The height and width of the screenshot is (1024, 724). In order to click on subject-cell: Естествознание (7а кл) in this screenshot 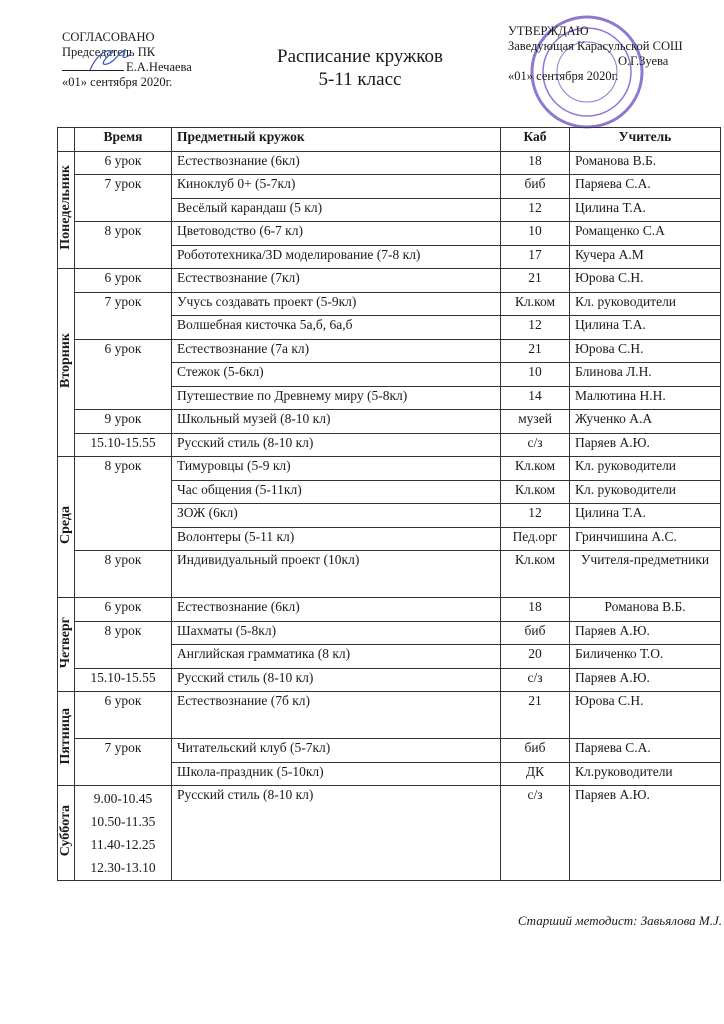, I will do `click(336, 350)`.